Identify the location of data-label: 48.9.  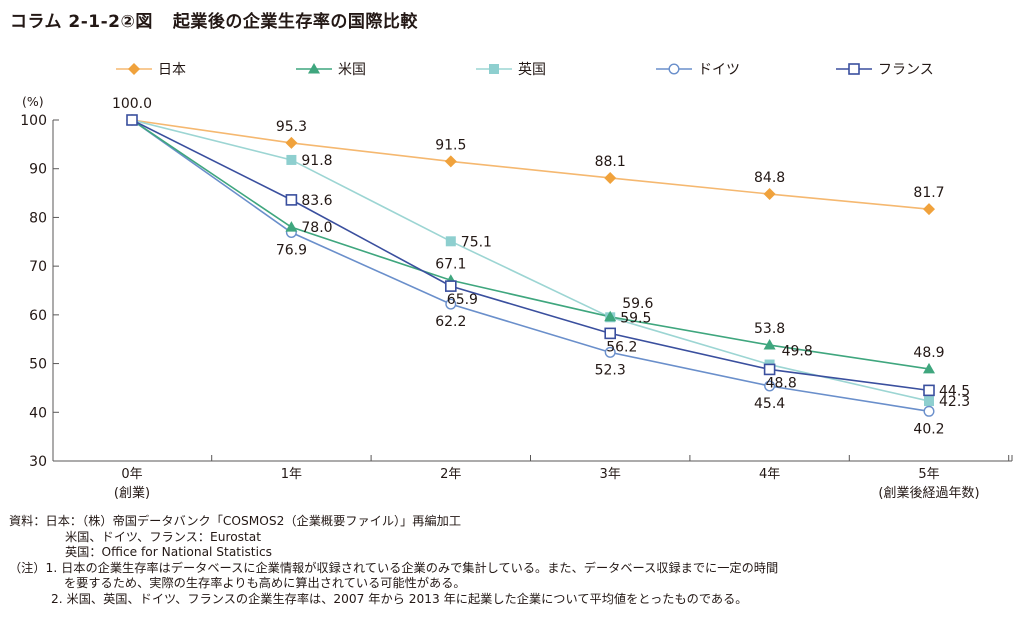
(928, 353).